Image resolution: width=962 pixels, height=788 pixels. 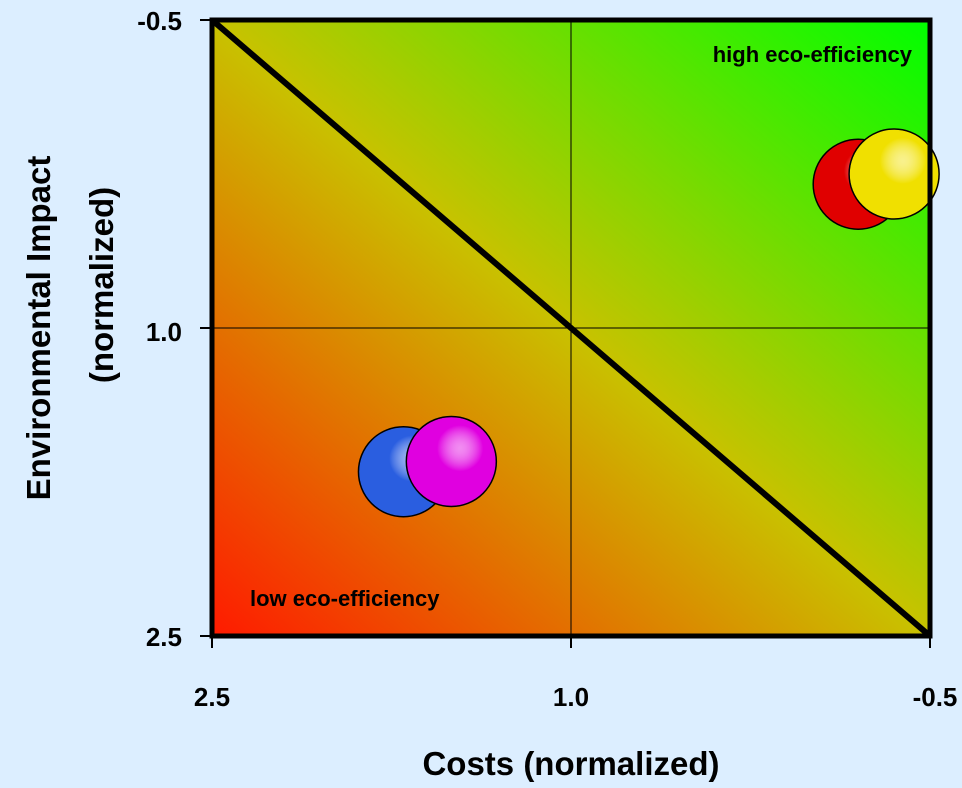 What do you see at coordinates (570, 763) in the screenshot?
I see `x-axis-title: Costs (normalized)` at bounding box center [570, 763].